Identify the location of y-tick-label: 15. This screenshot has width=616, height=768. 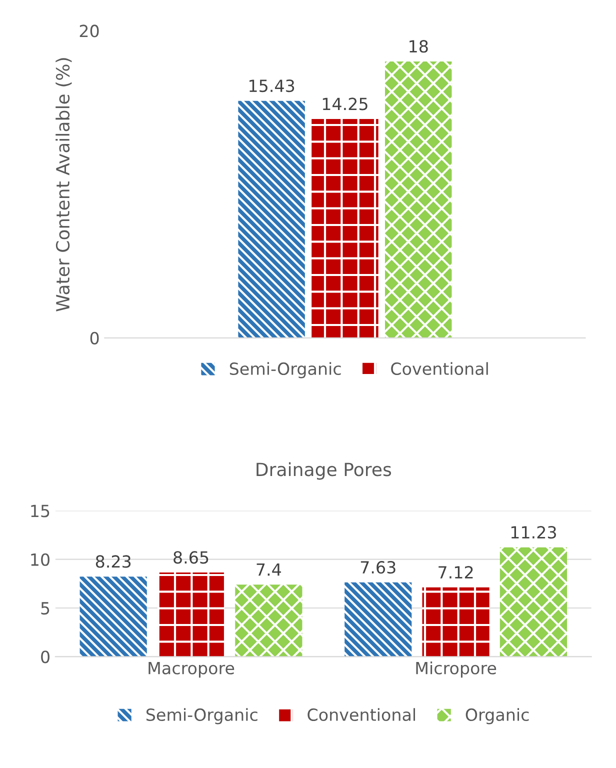
(40, 511).